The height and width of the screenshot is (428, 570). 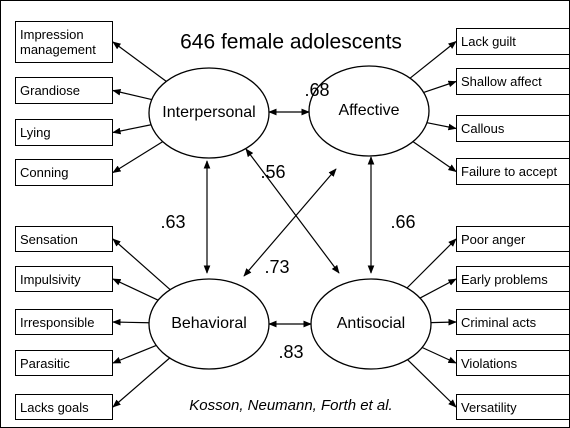 What do you see at coordinates (512, 171) in the screenshot?
I see `indicator-box: Failure to accept` at bounding box center [512, 171].